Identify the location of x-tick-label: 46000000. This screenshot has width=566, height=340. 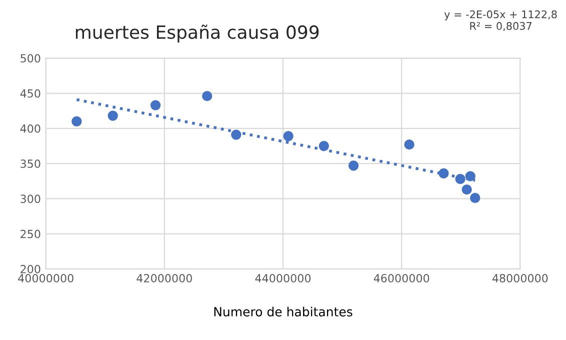
(402, 278).